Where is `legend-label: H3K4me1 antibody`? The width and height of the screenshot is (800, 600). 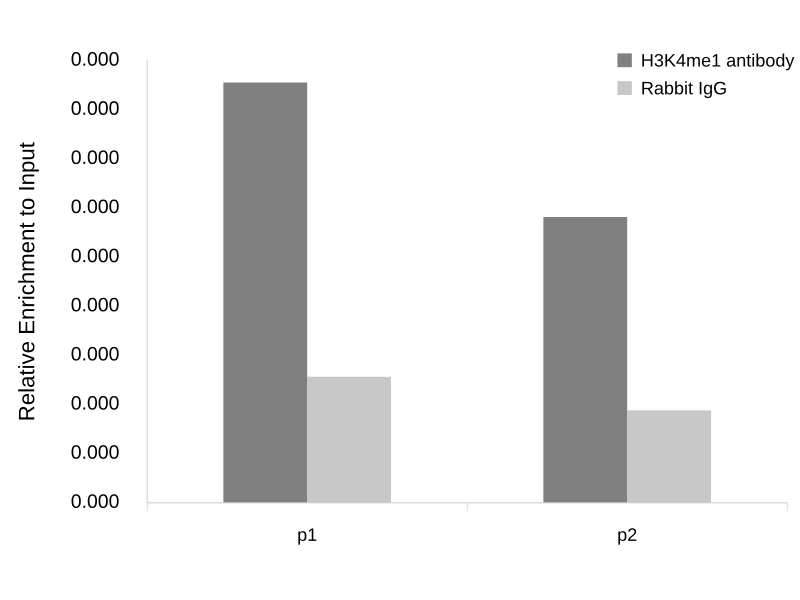 legend-label: H3K4me1 antibody is located at coordinates (718, 61).